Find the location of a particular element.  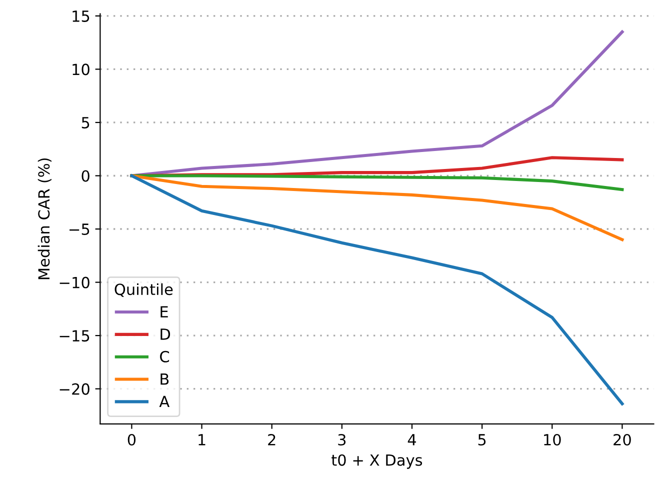

y-tick-label: 5 is located at coordinates (86, 122).